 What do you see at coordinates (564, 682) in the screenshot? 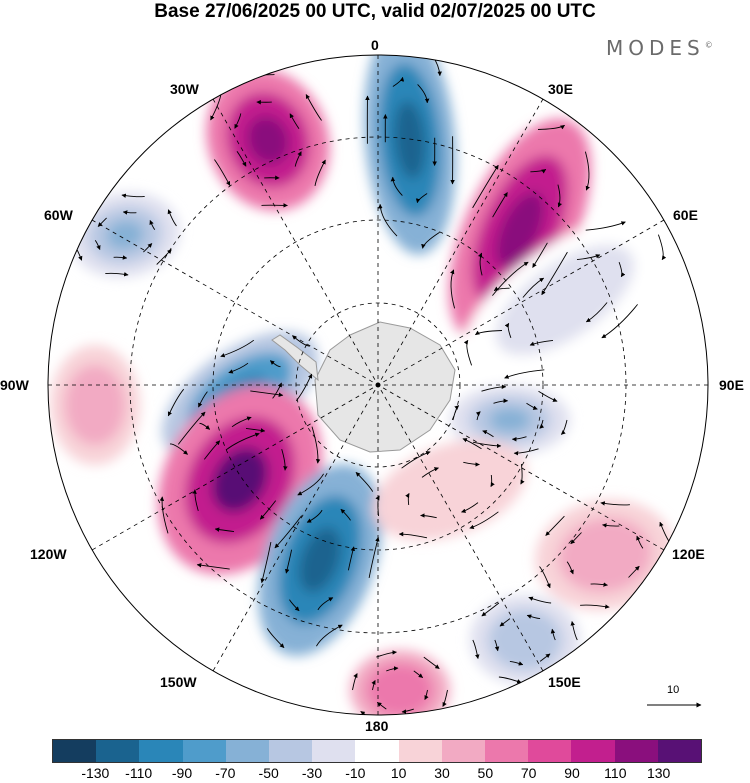
I see `lon-label-150e: 150E` at bounding box center [564, 682].